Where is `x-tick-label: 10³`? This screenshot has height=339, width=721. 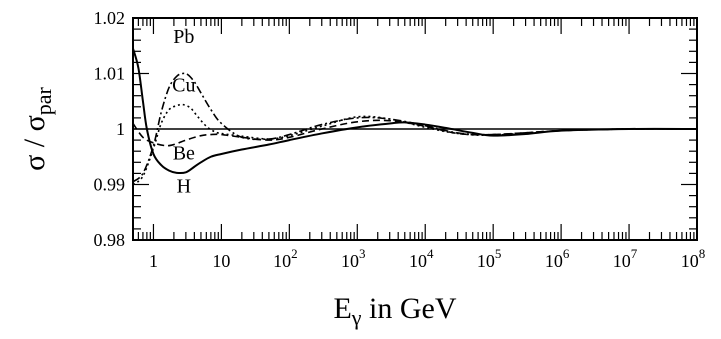 x-tick-label: 10³ is located at coordinates (353, 258).